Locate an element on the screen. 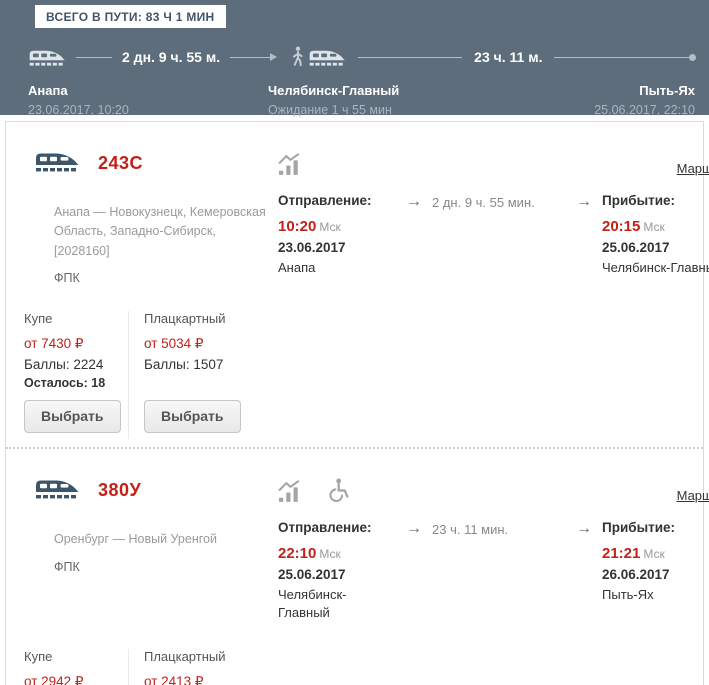  stop-transfer: Челябинск-Главный Ожидание 1 ч 55 мин is located at coordinates (431, 100).